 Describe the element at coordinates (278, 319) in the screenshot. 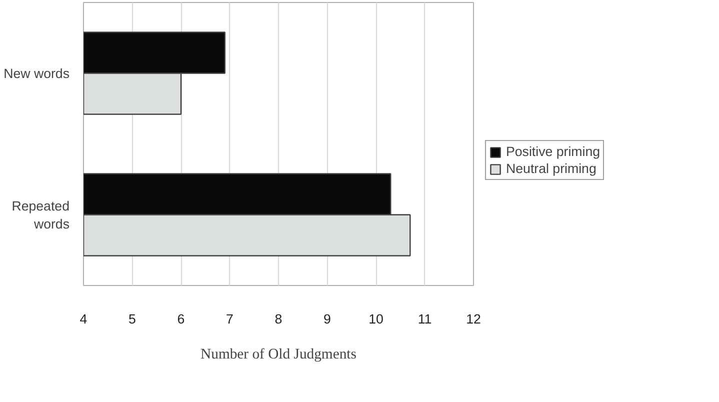

I see `x-tick-label: 8` at that location.